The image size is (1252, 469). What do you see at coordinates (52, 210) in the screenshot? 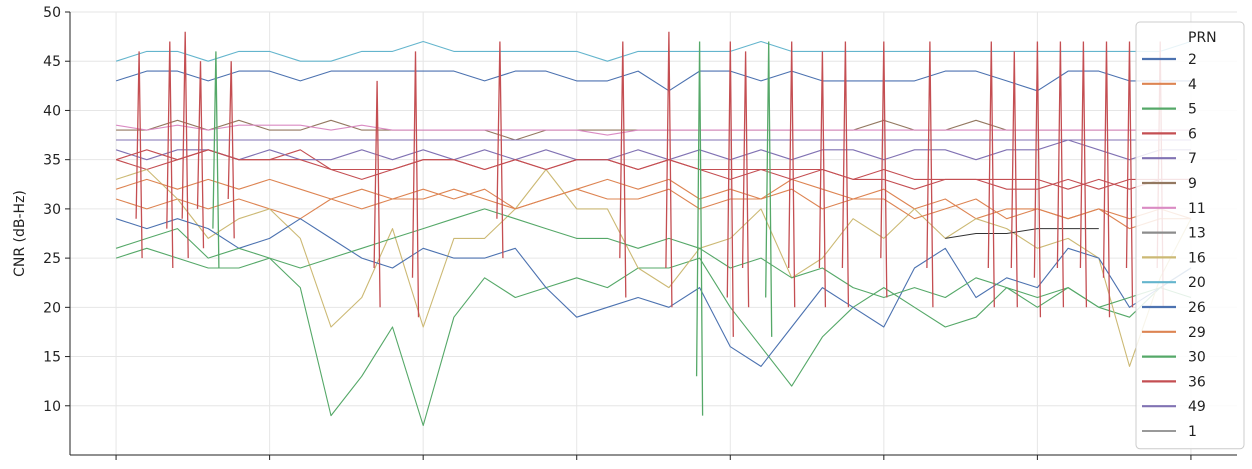
I see `y-tick-label: 30` at bounding box center [52, 210].